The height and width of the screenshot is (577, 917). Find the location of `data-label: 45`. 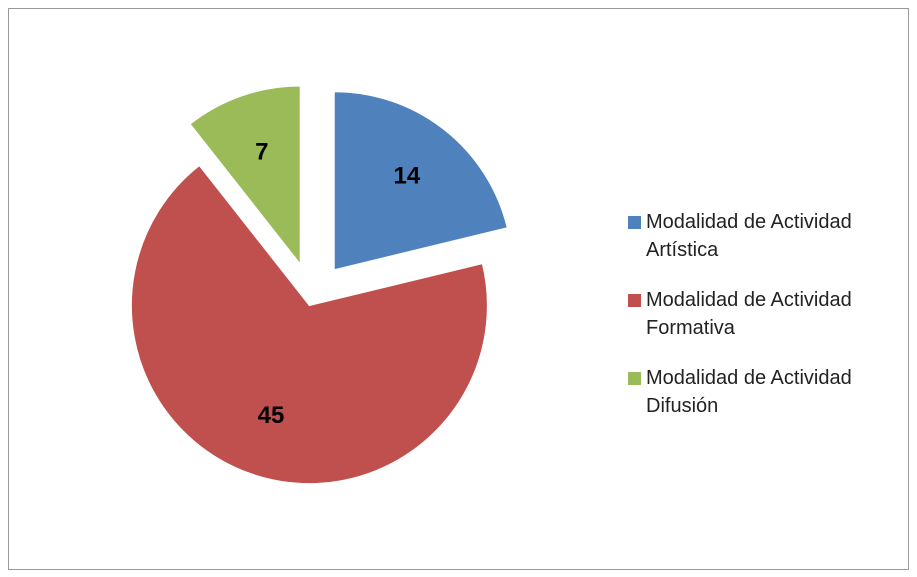

data-label: 45 is located at coordinates (271, 415).